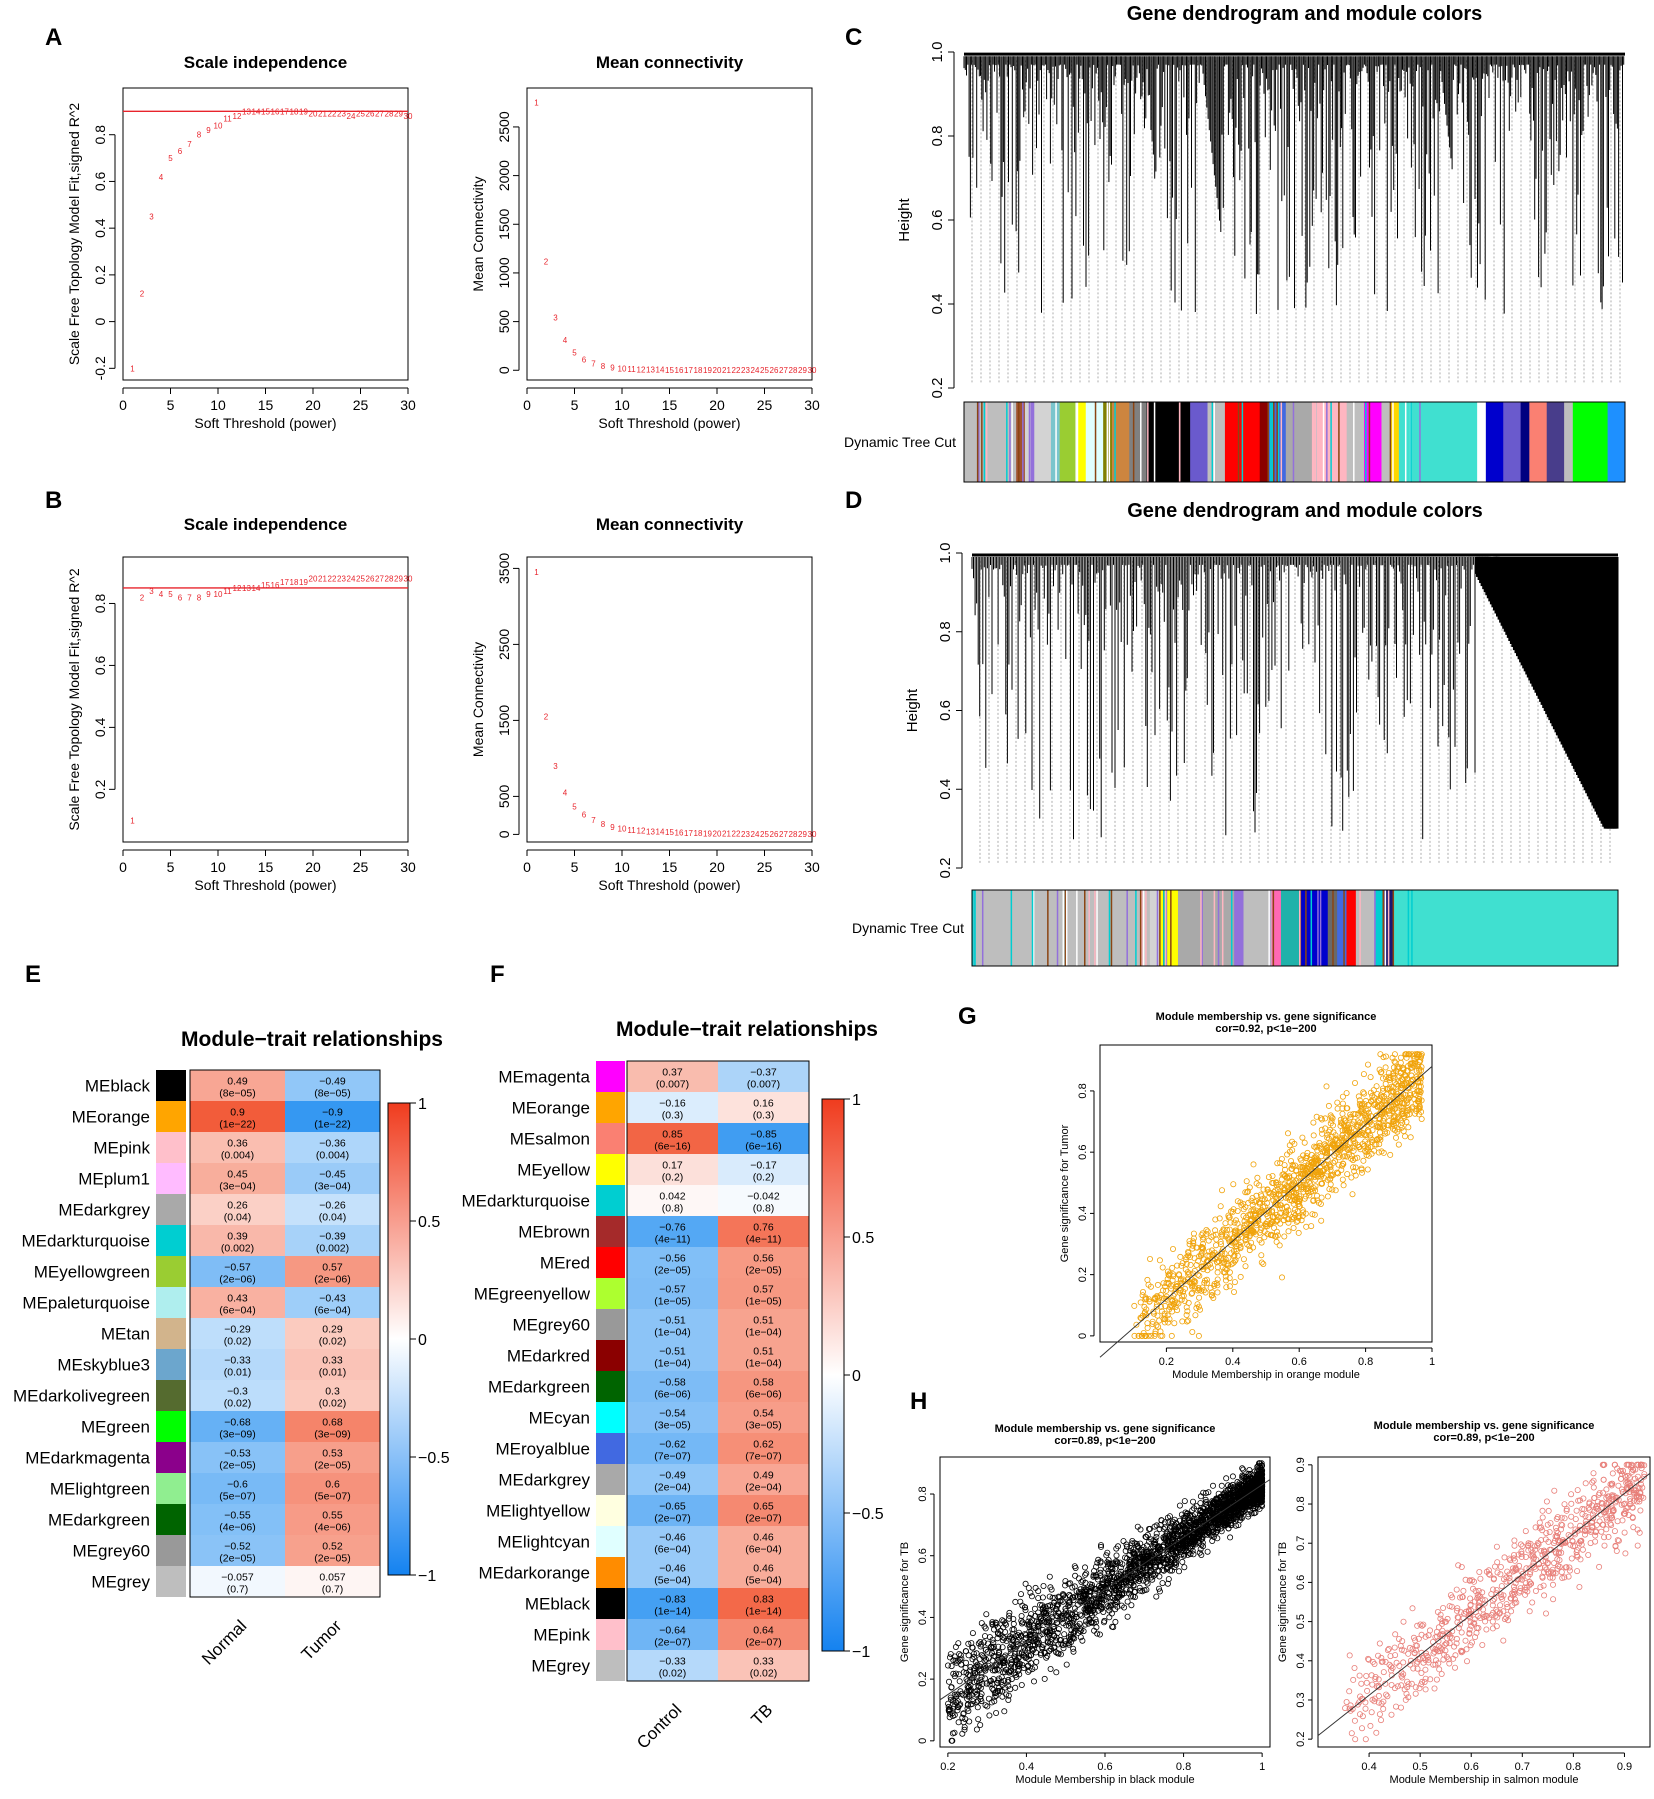  What do you see at coordinates (1432, 1362) in the screenshot?
I see `x-tick-label: 1` at bounding box center [1432, 1362].